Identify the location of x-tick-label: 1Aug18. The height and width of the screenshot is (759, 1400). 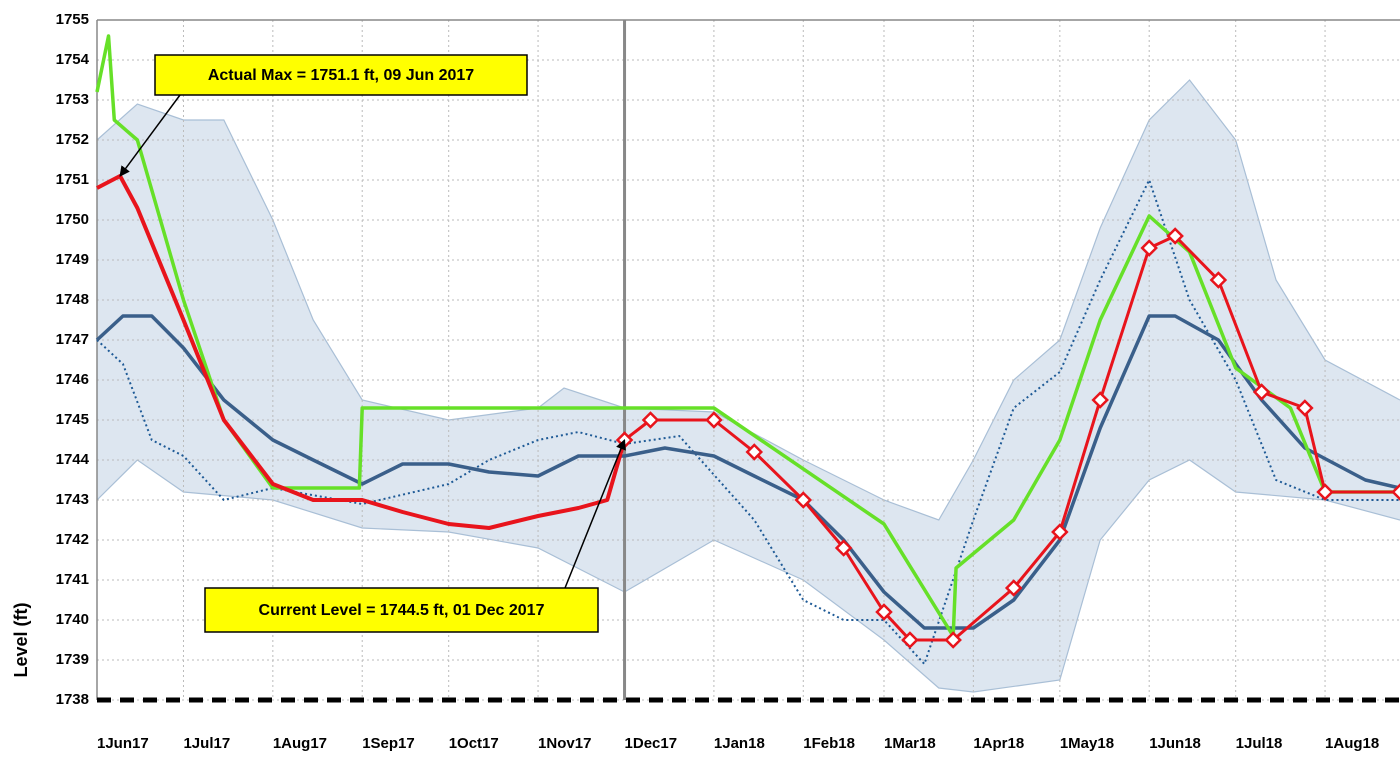
(1352, 743).